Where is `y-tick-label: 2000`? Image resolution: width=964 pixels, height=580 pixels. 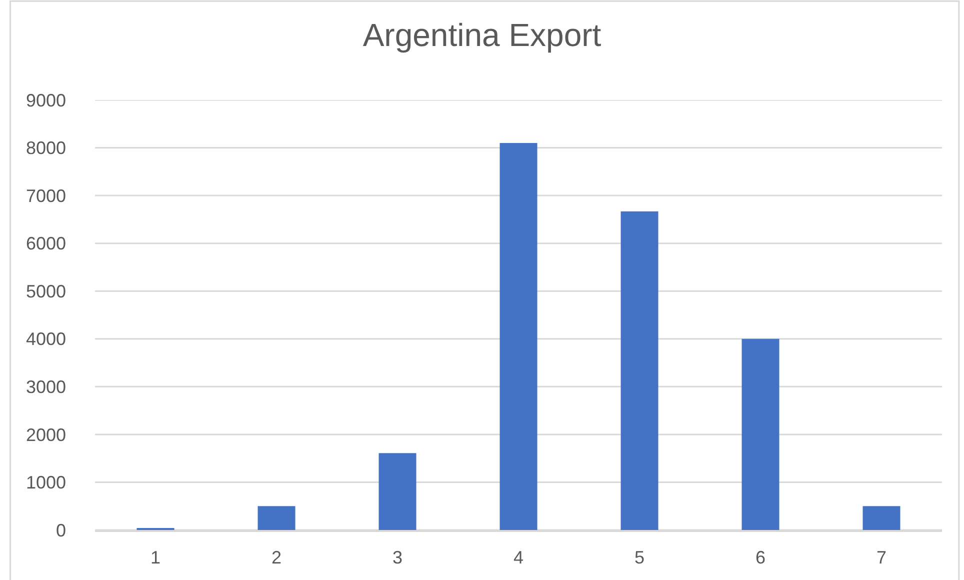
y-tick-label: 2000 is located at coordinates (46, 434).